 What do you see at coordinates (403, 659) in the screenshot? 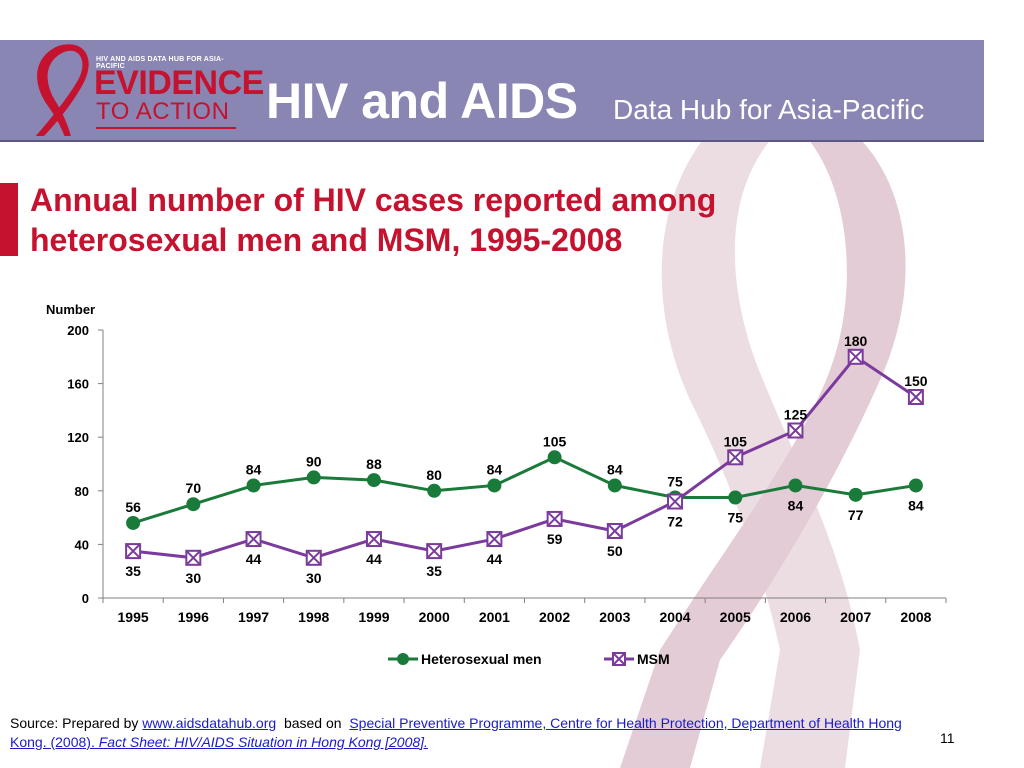
I see `legend-marker-heterosexual-men` at bounding box center [403, 659].